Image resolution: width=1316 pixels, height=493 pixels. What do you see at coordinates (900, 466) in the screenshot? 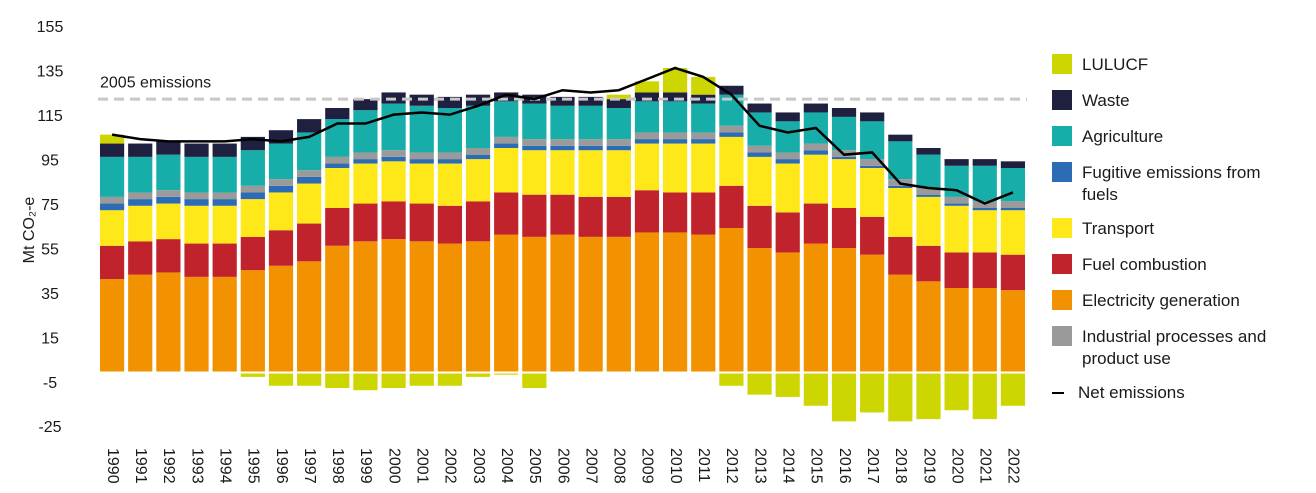
I see `x-tick-label: 2018` at bounding box center [900, 466].